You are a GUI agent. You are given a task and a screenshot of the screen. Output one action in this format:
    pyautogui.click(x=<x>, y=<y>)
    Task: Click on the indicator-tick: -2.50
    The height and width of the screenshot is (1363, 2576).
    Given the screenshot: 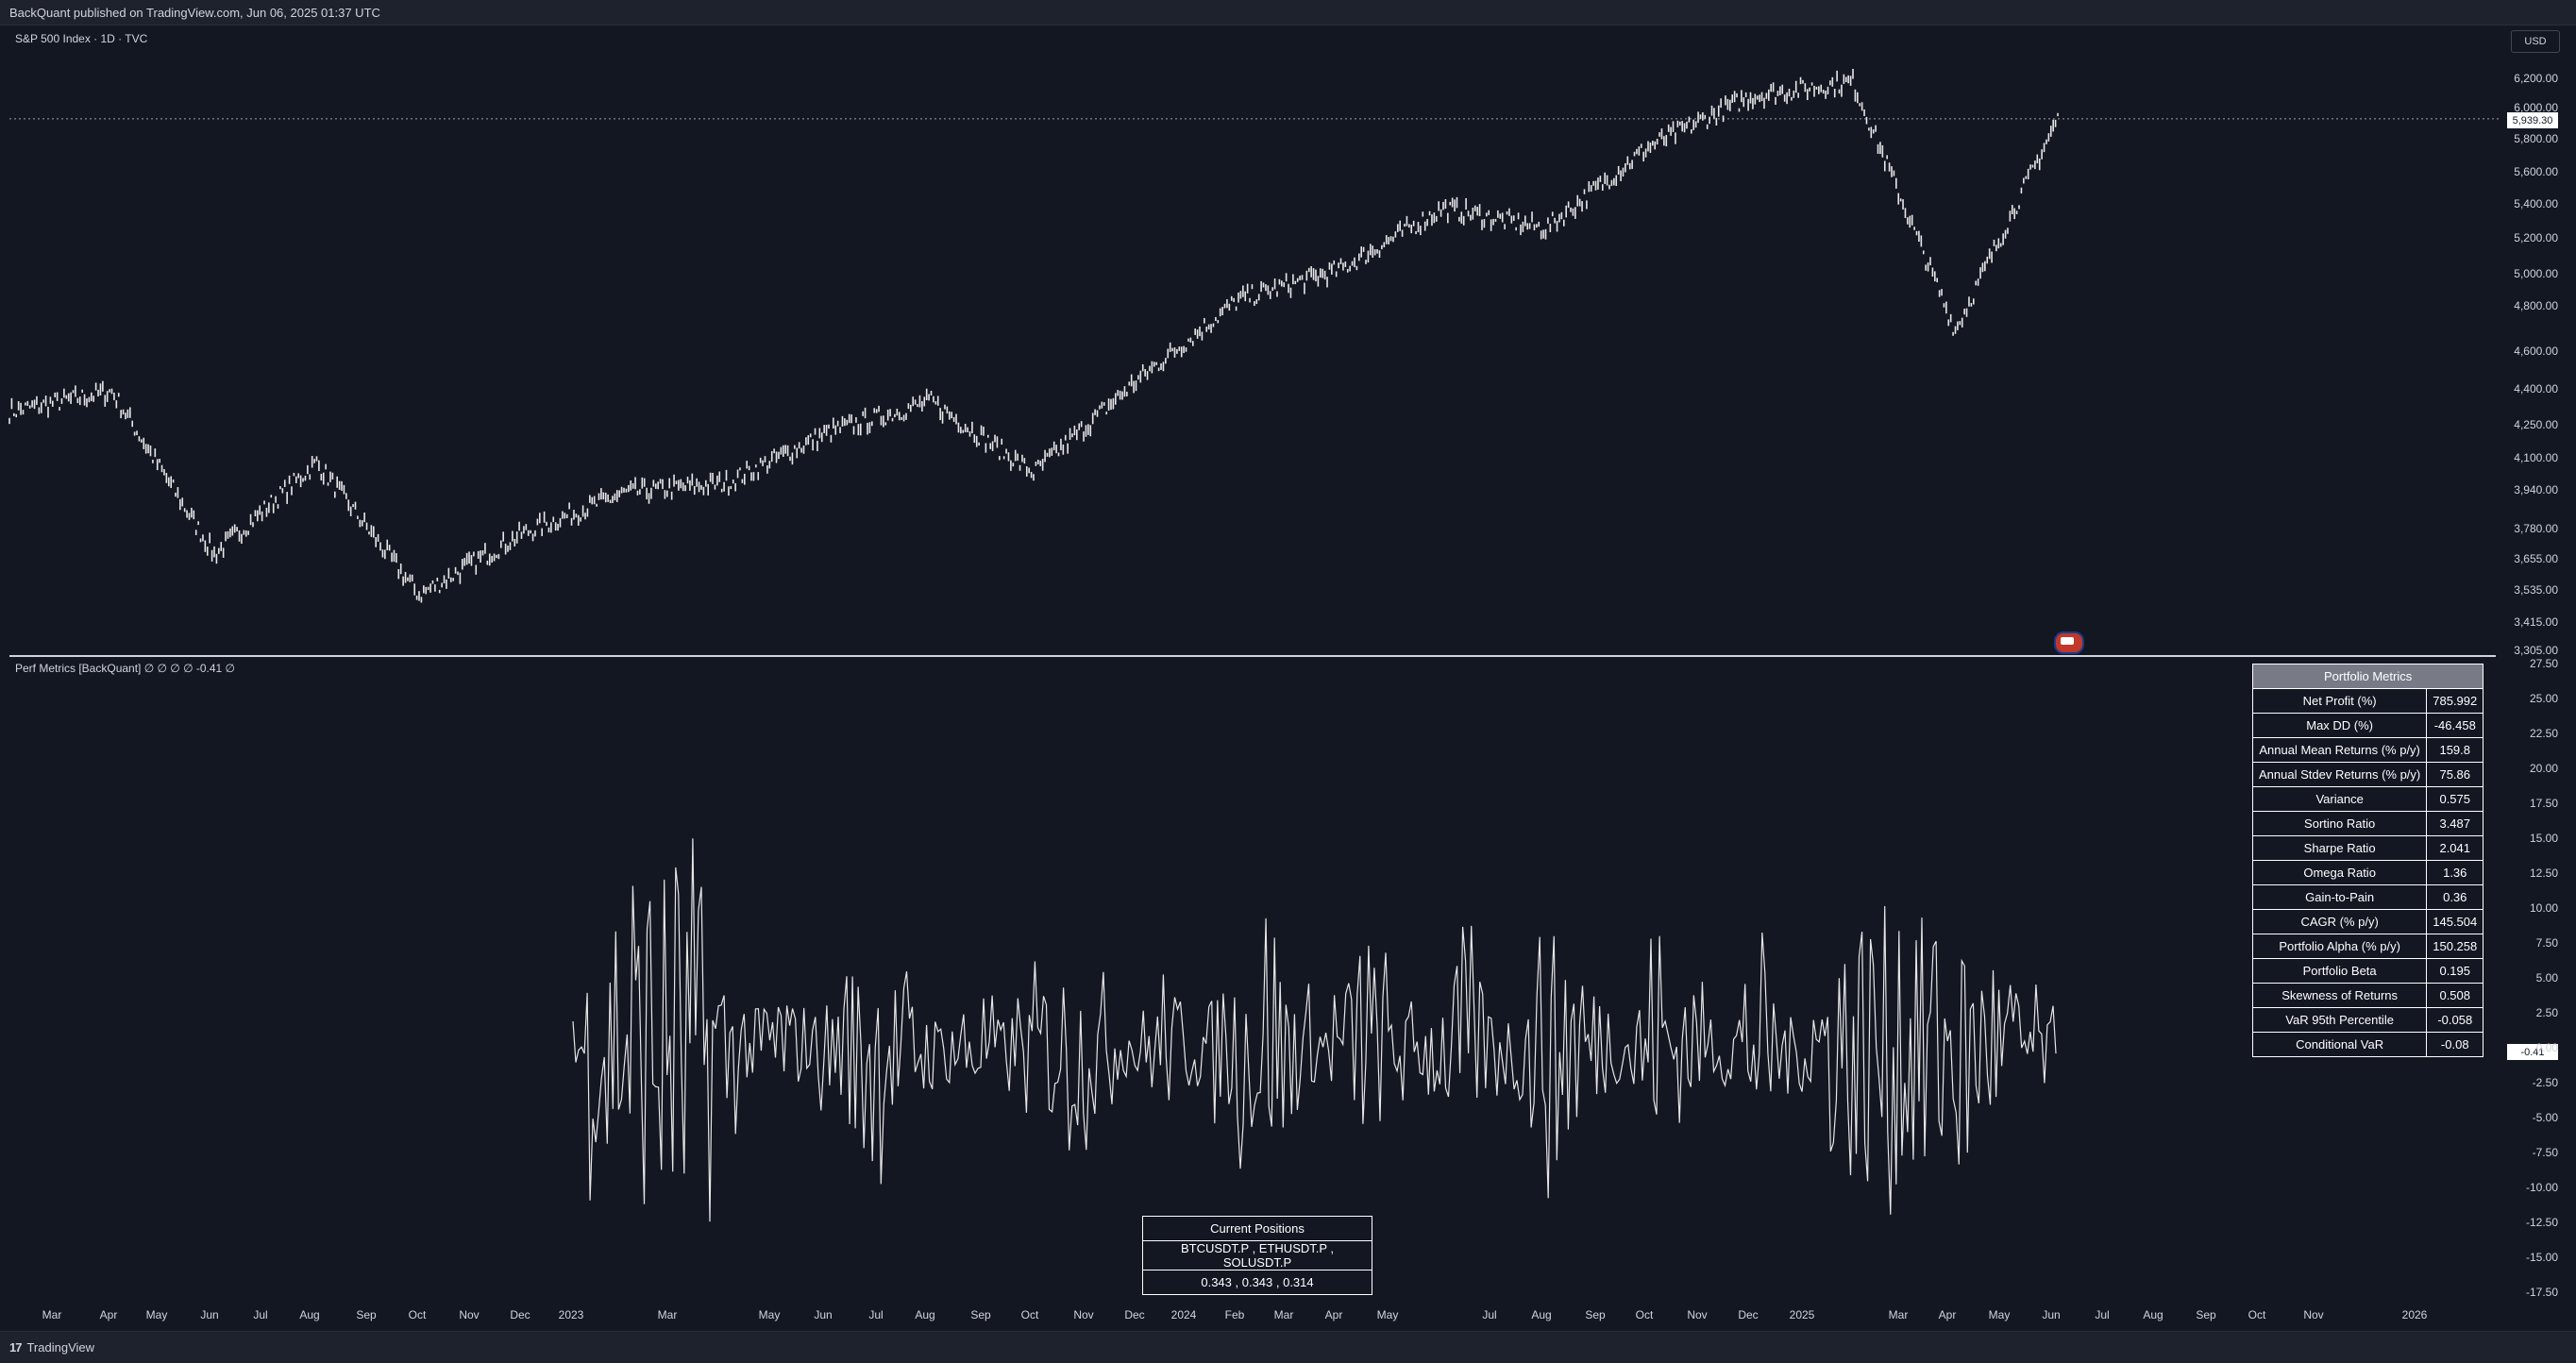 What is the action you would take?
    pyautogui.click(x=2545, y=1083)
    